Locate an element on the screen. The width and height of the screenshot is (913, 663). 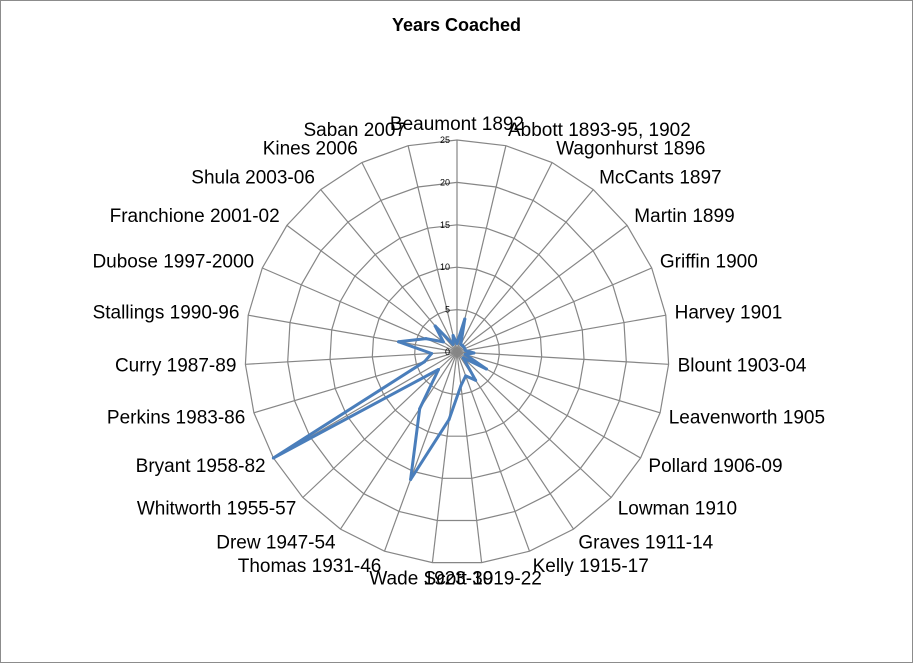
radial-tick-label: 5 is located at coordinates (447, 310).